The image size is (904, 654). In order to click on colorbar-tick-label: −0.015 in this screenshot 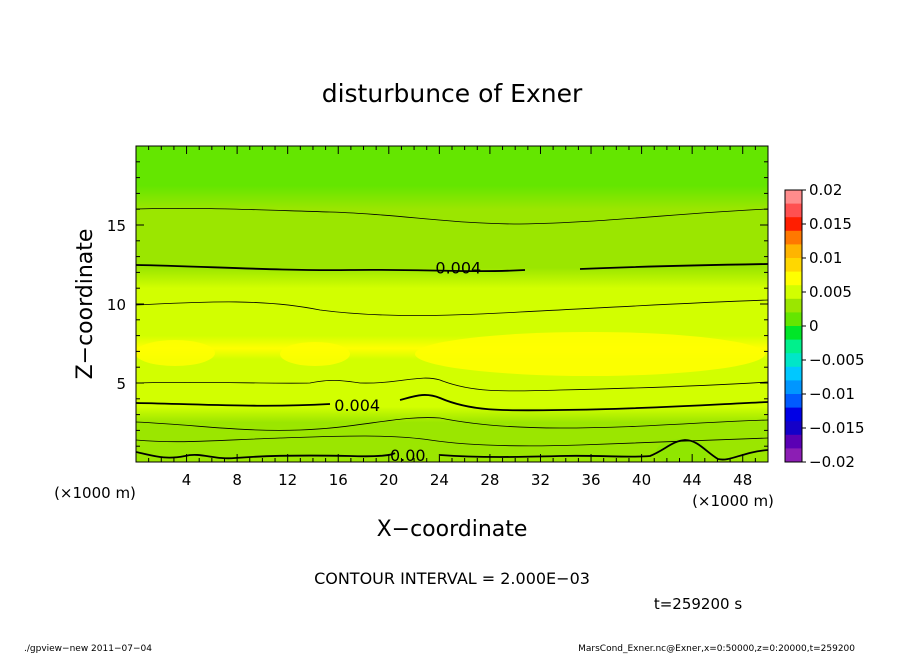, I will do `click(837, 428)`.